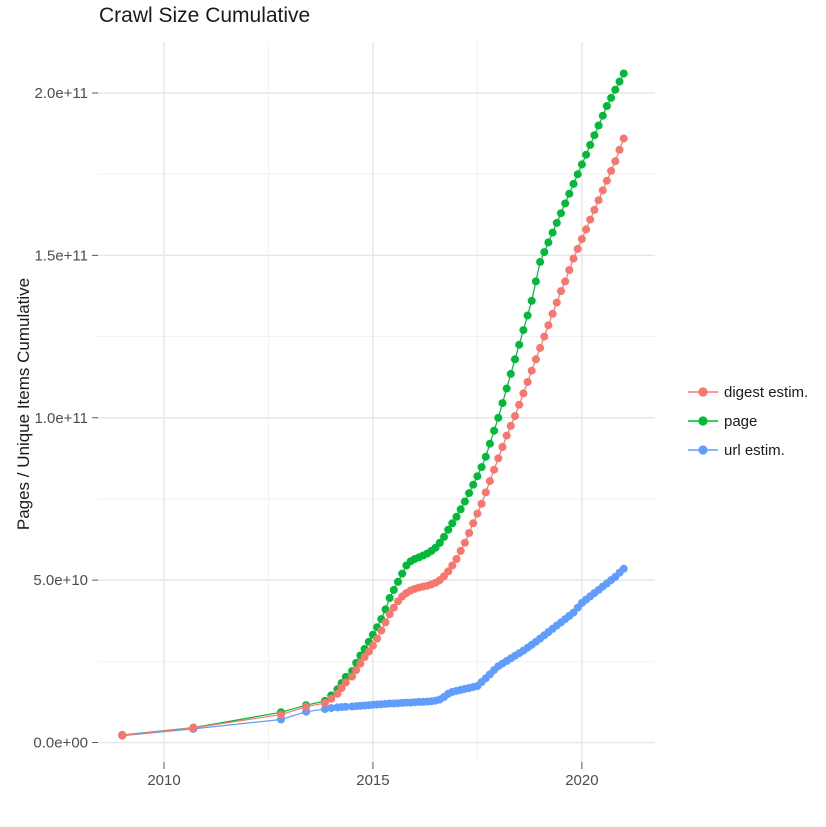 The image size is (826, 827). I want to click on x-tick-label: 2020, so click(581, 780).